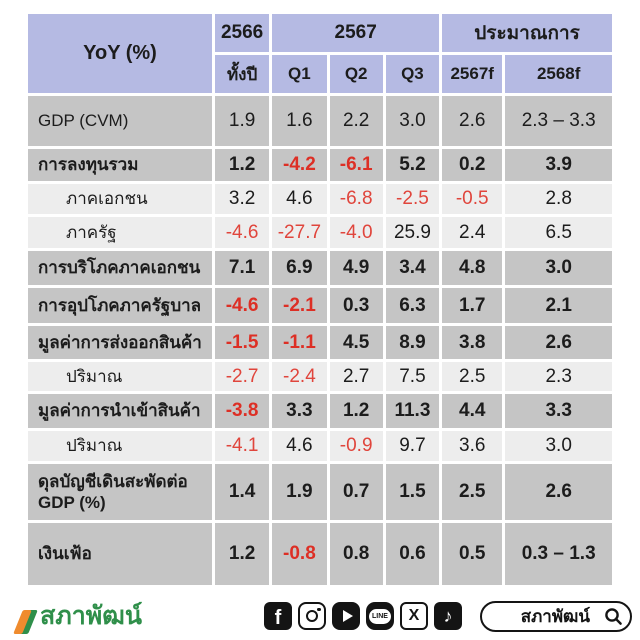 This screenshot has height=640, width=640. What do you see at coordinates (412, 268) in the screenshot?
I see `value-cell: 3.4` at bounding box center [412, 268].